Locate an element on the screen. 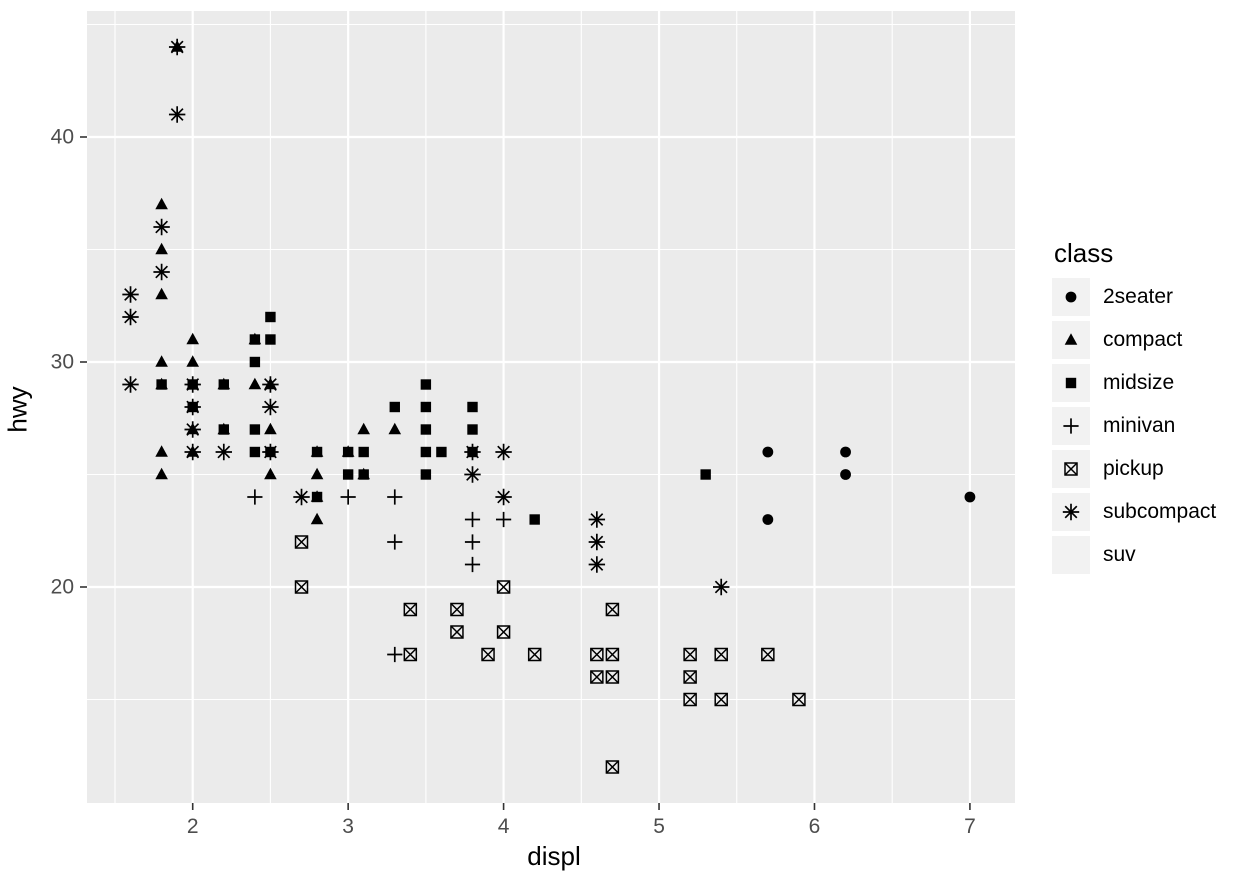 The width and height of the screenshot is (1240, 886). legend-key-triangle-icon is located at coordinates (1071, 340).